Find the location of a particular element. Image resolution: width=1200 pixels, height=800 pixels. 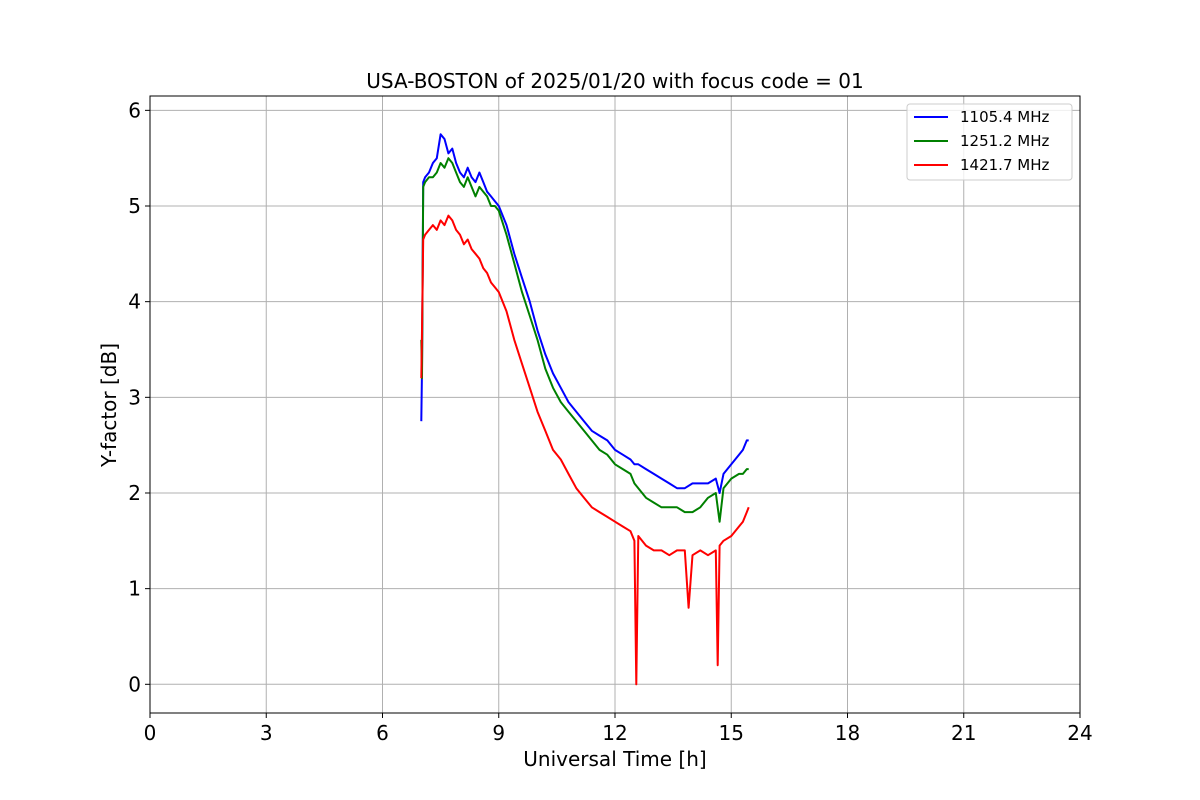

y-tick-label: 2 is located at coordinates (134, 493).